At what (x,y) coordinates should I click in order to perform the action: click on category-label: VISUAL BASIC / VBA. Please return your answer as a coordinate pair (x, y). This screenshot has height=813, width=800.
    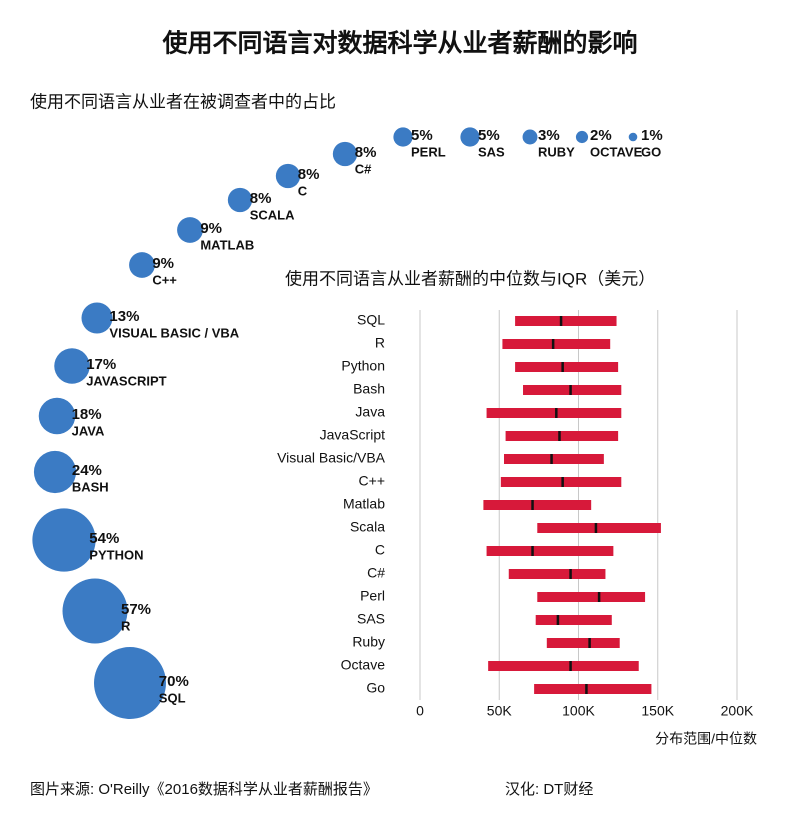
    Looking at the image, I should click on (174, 332).